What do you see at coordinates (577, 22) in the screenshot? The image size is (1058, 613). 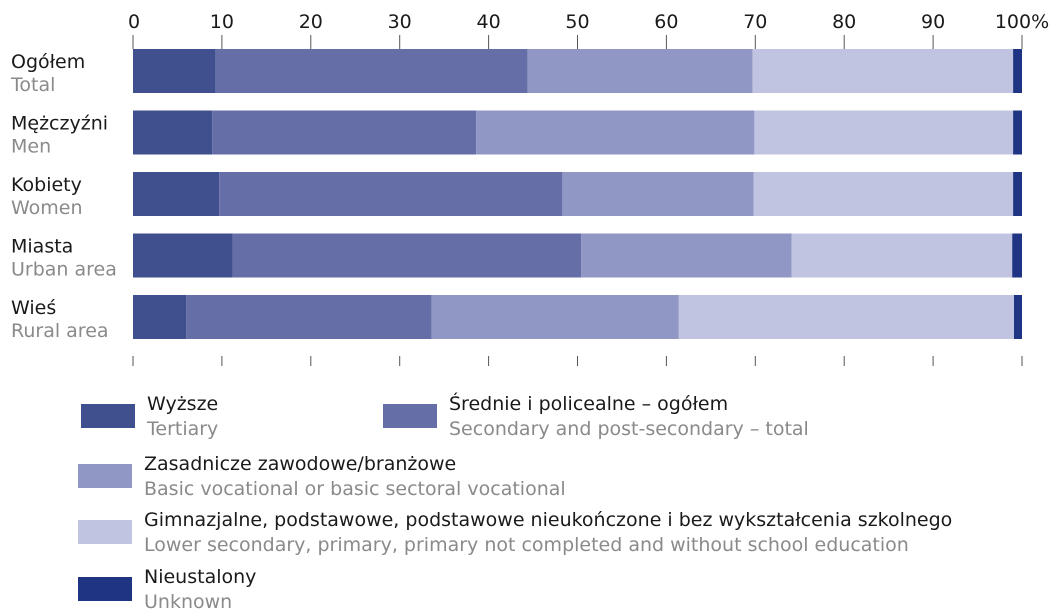 I see `x-tick-label: 50` at bounding box center [577, 22].